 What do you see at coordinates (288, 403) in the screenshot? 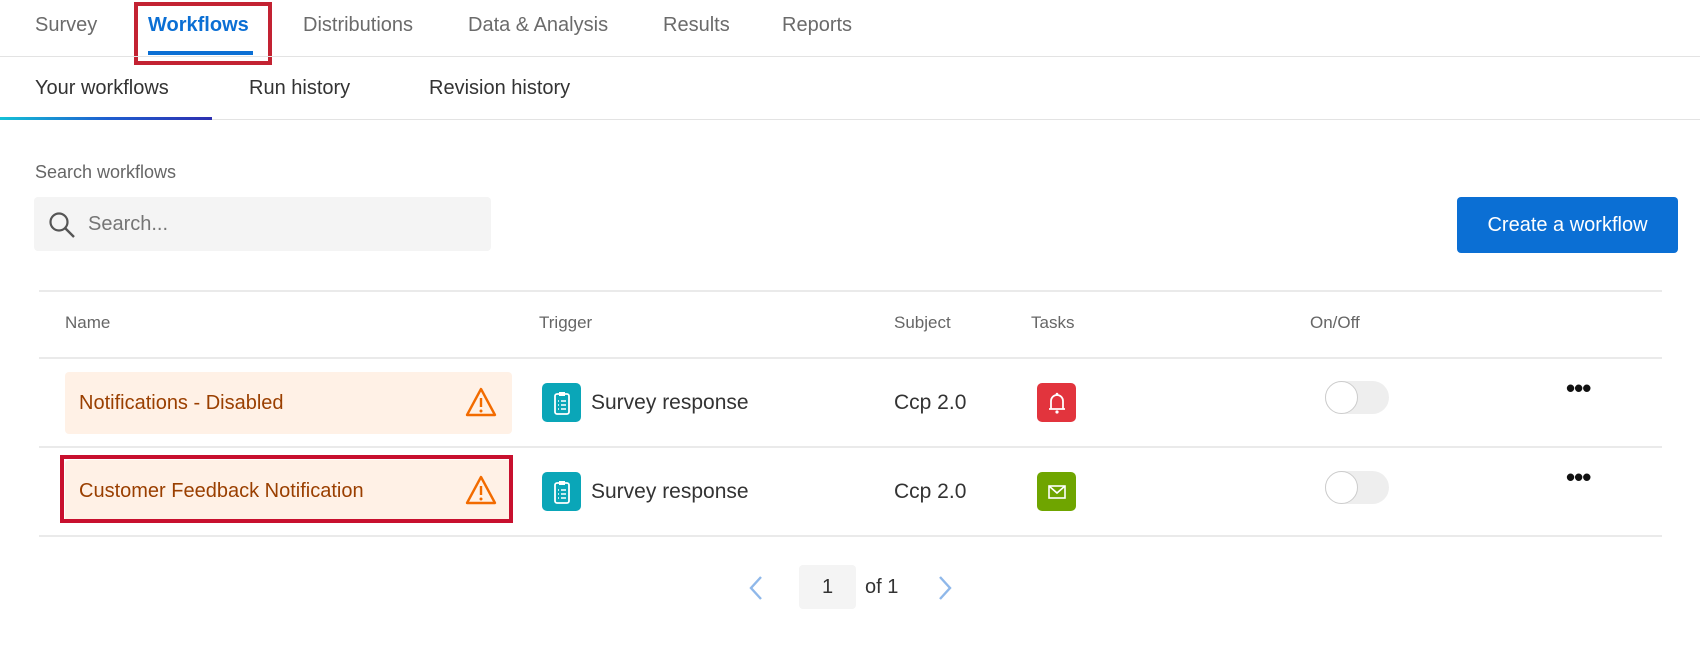
I see `workflow-name-link: Notifications - Disabled` at bounding box center [288, 403].